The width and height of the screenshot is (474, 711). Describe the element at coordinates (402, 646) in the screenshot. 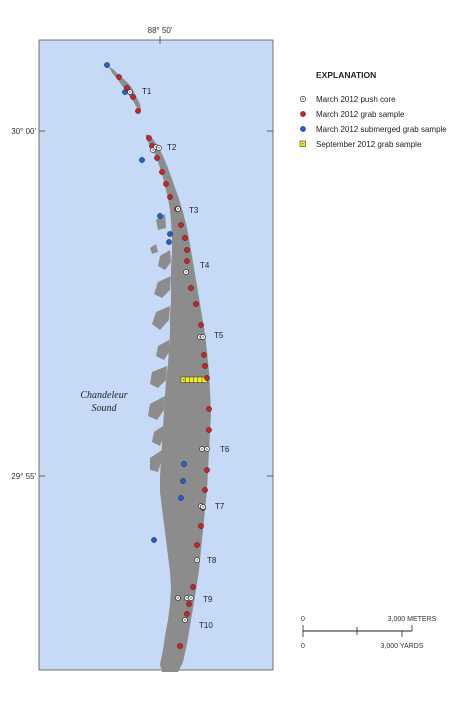

I see `scale-yards-label: 3,000 YARDS` at that location.